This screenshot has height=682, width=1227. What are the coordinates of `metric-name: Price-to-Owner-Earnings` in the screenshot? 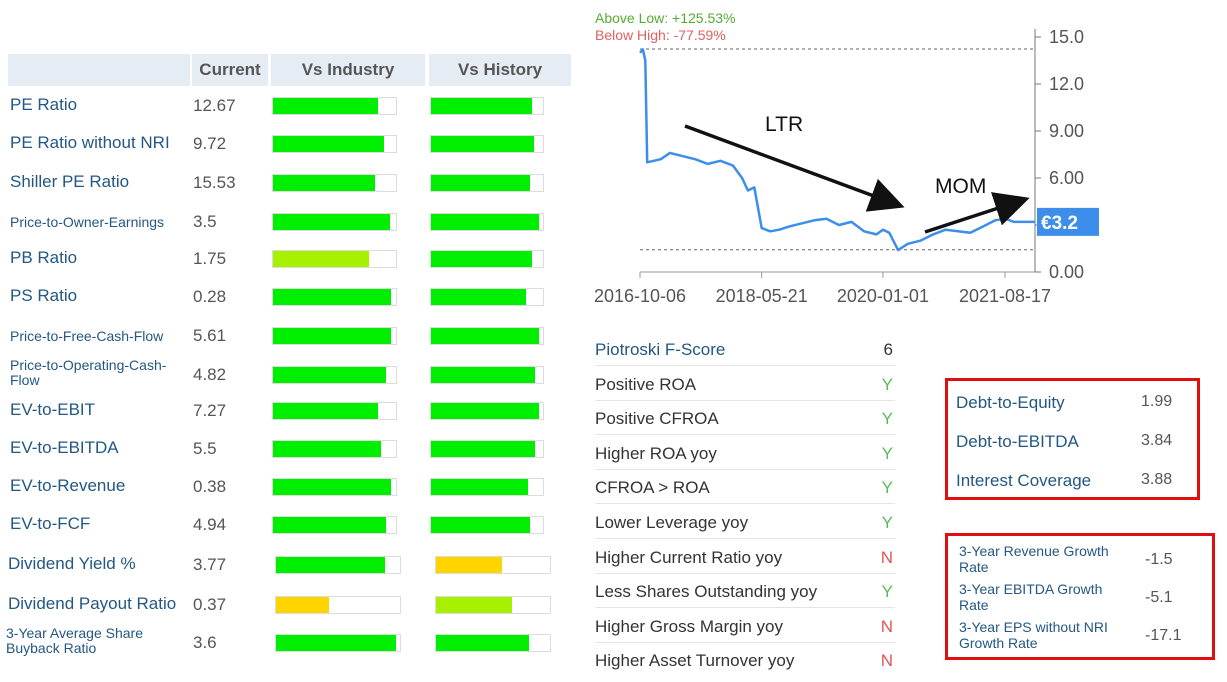 It's located at (87, 222).